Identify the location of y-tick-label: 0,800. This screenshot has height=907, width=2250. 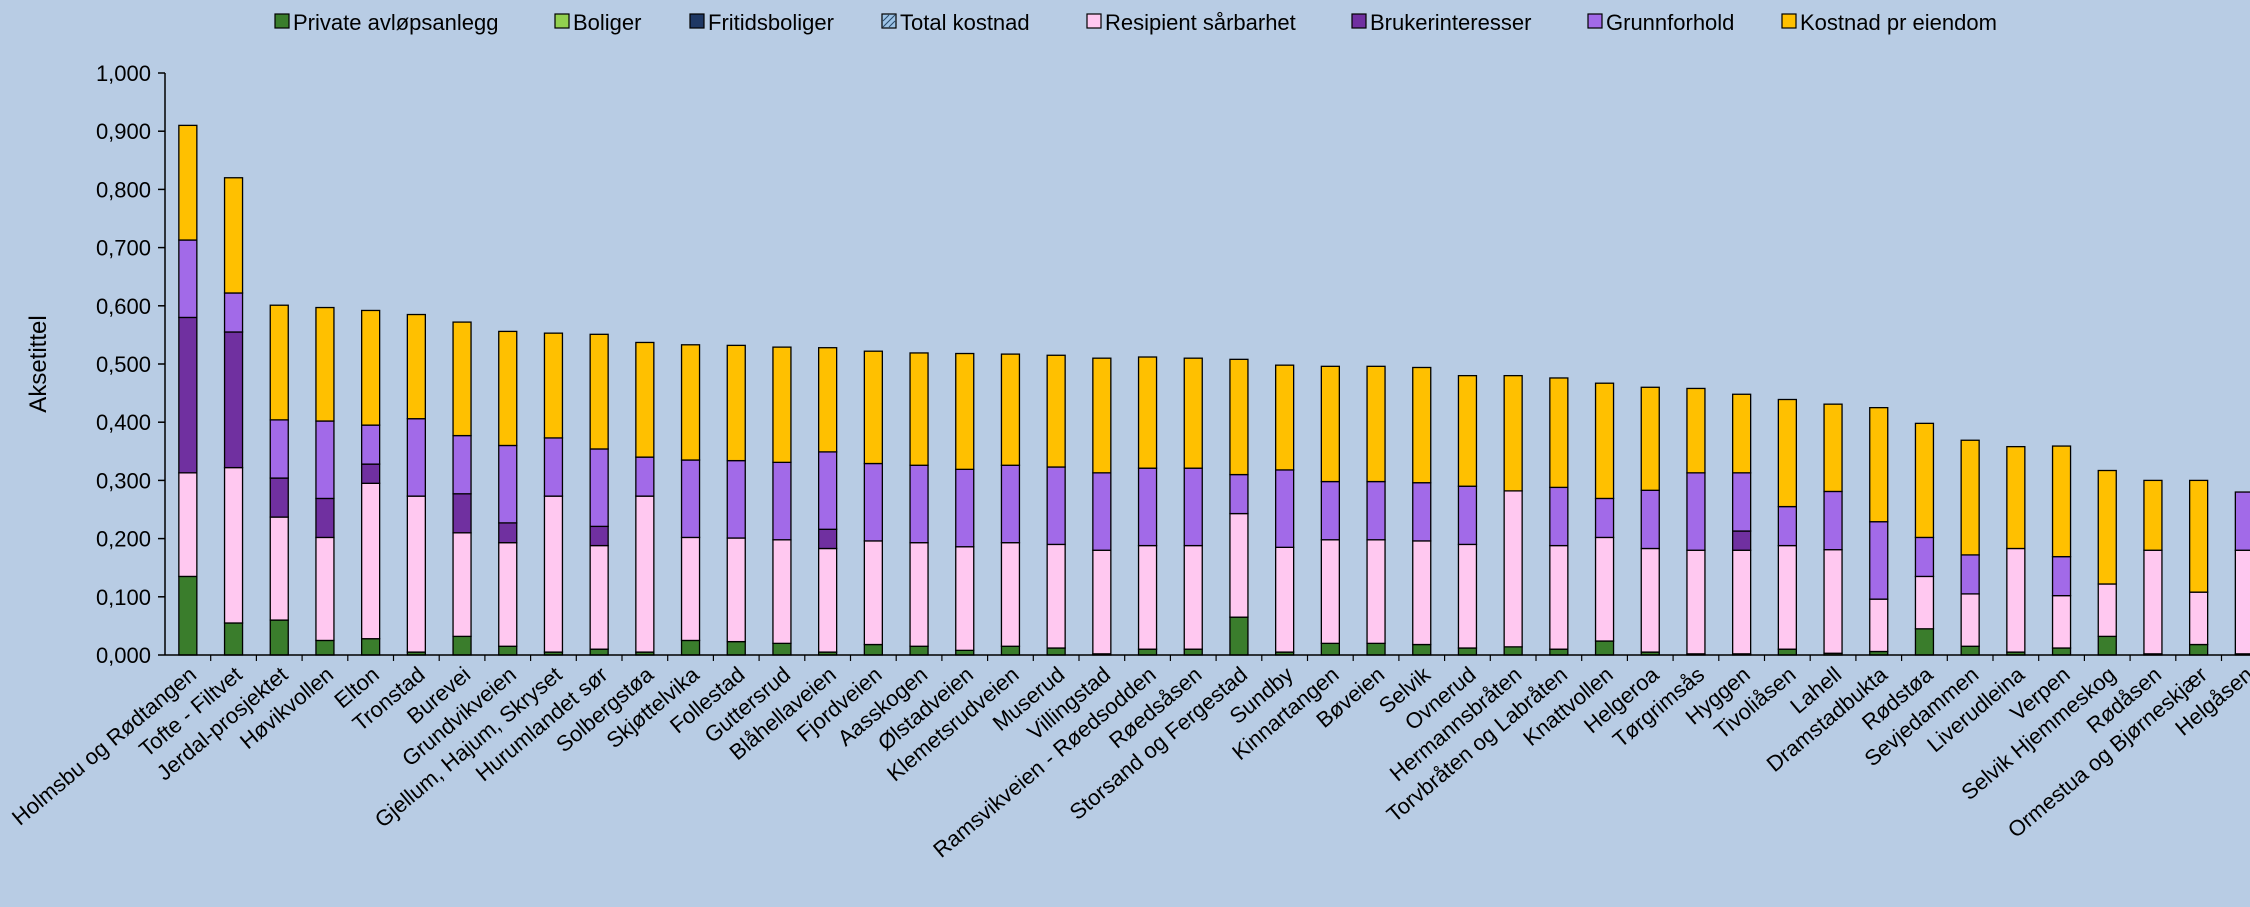
(123, 189).